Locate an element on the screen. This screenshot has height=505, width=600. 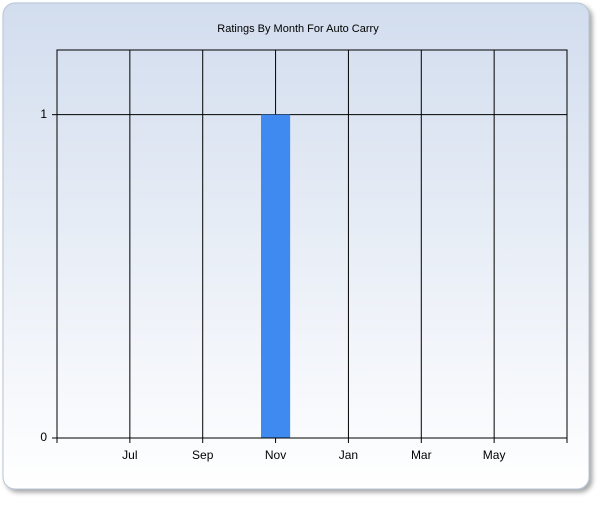
x-tick-label: Jan is located at coordinates (348, 455).